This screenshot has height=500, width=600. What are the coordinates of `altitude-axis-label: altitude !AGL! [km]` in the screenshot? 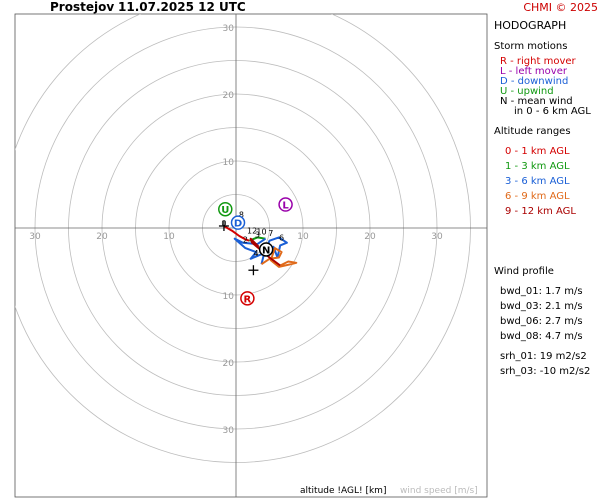 It's located at (343, 491).